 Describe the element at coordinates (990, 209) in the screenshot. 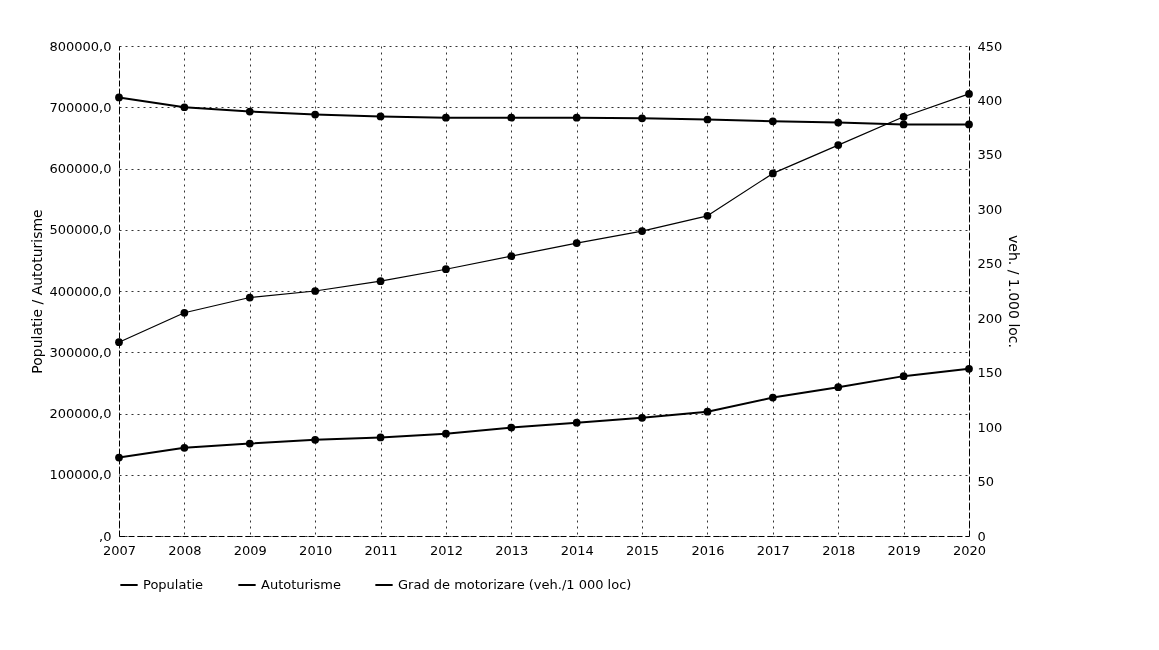

I see `y2-tick-label: 300` at that location.